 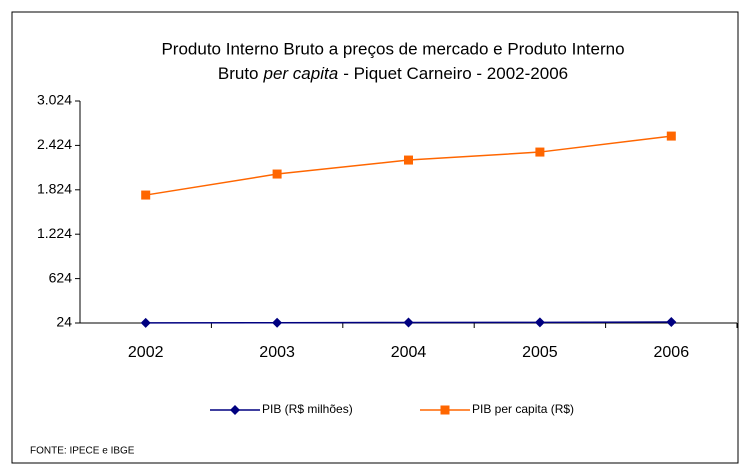 I want to click on chart-title-part: Bruto, so click(x=238, y=73).